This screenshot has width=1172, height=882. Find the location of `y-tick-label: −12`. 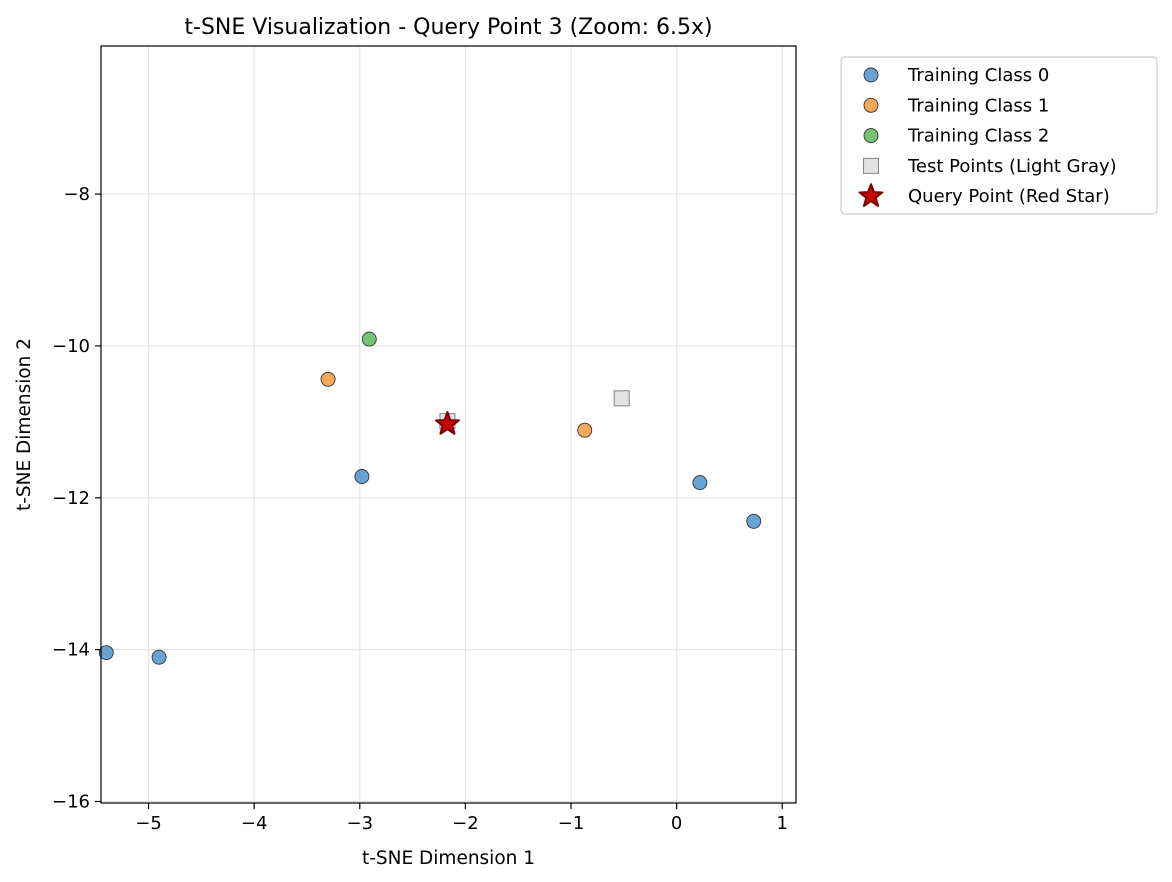

y-tick-label: −12 is located at coordinates (71, 498).